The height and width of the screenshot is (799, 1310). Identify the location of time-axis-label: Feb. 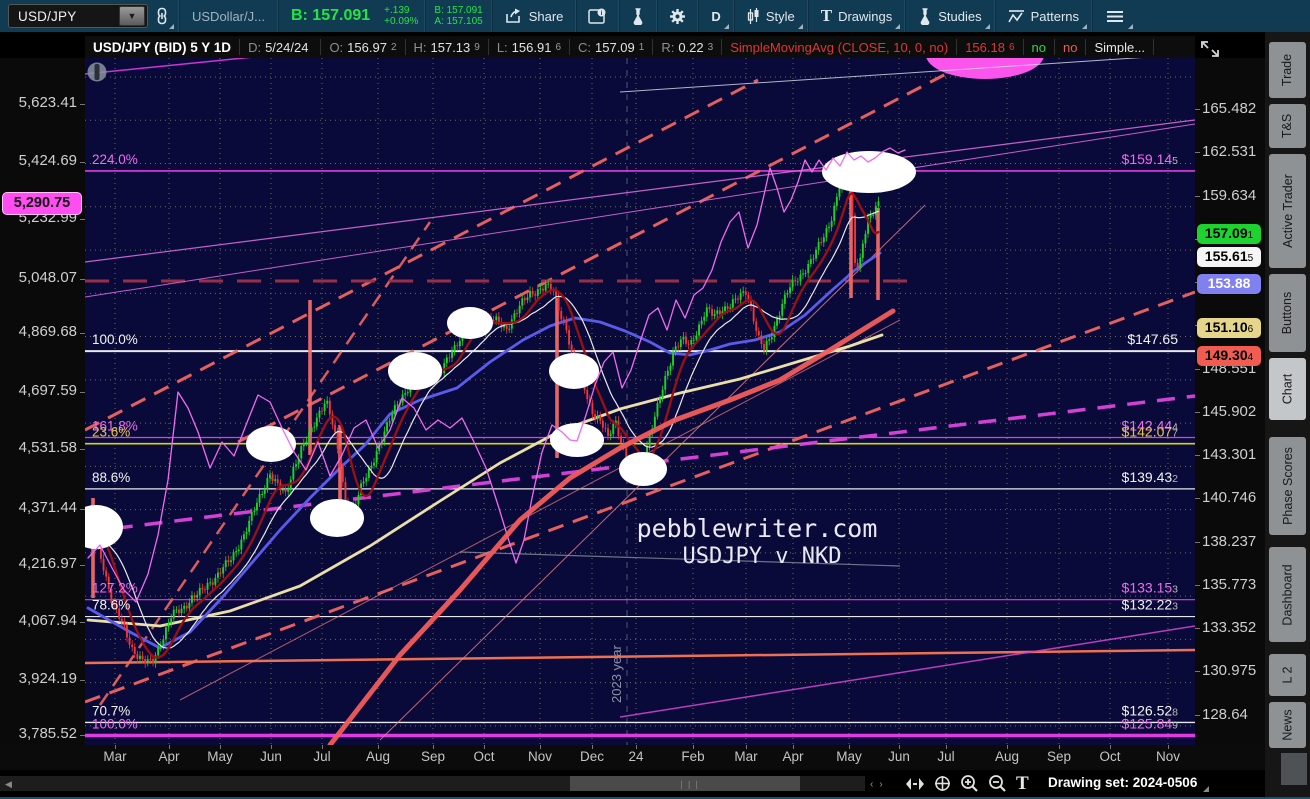
(693, 756).